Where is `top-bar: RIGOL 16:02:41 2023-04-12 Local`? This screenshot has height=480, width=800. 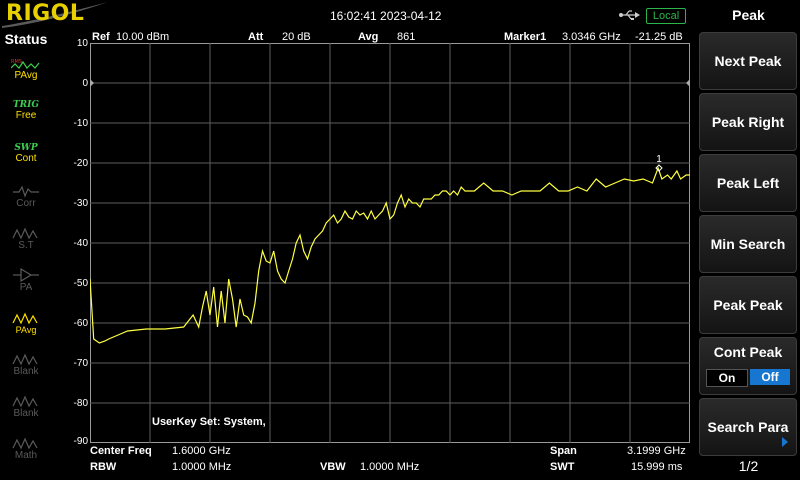 top-bar: RIGOL 16:02:41 2023-04-12 Local is located at coordinates (348, 15).